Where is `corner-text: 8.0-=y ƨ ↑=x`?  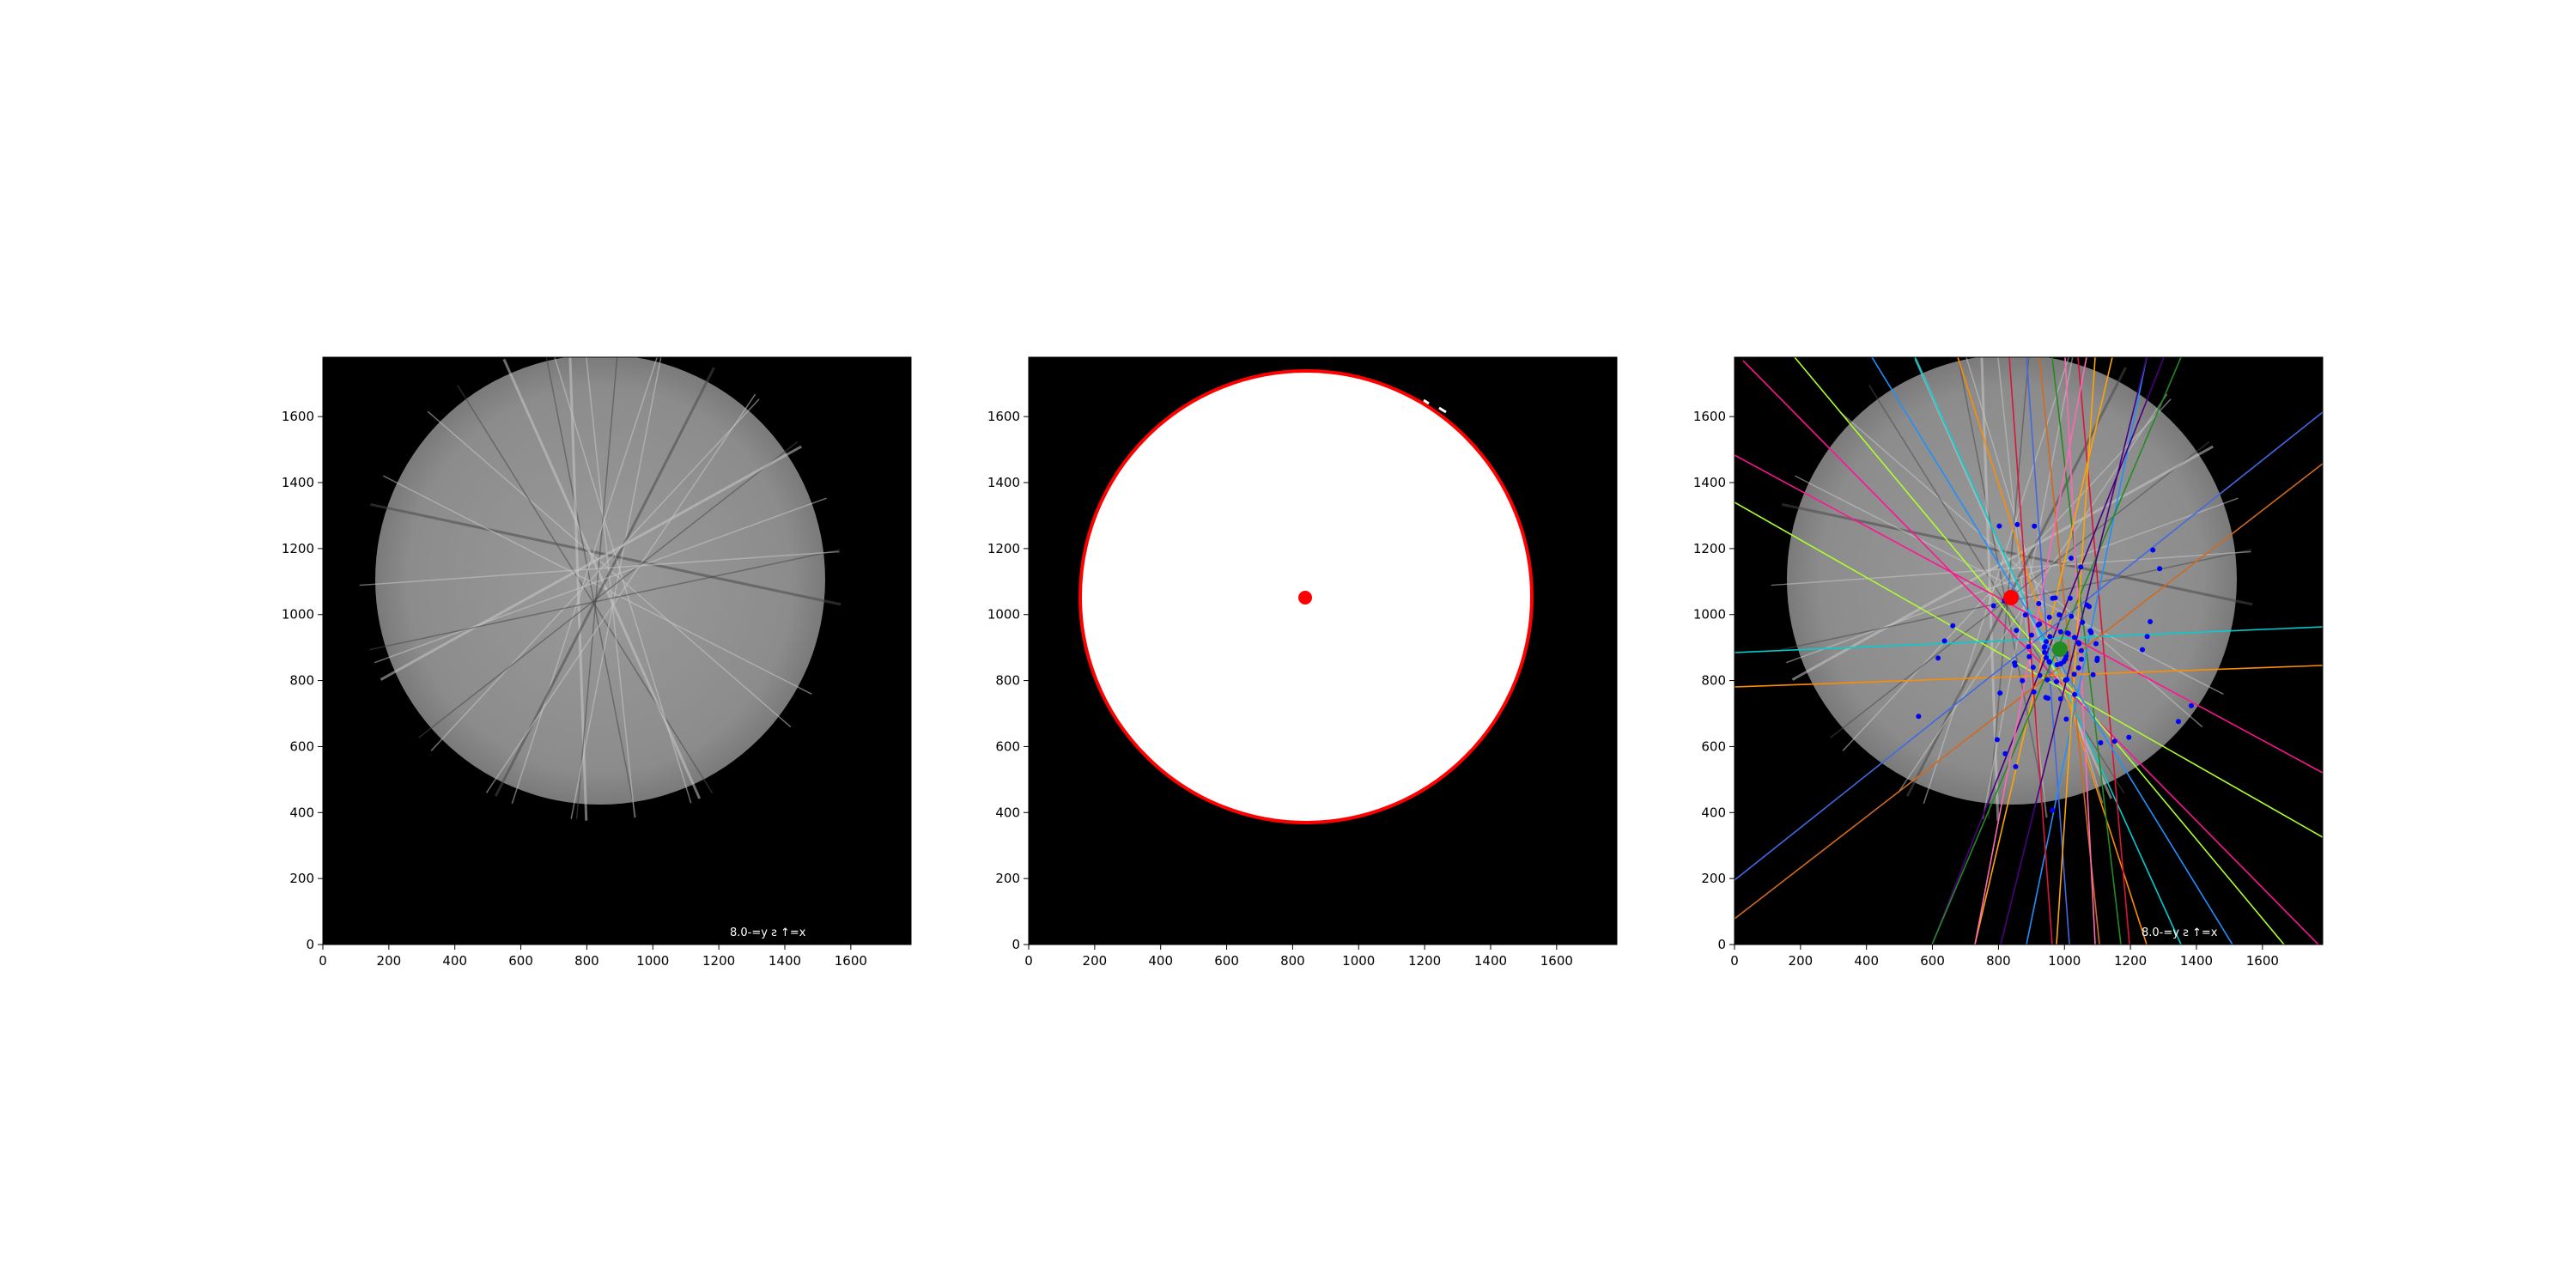
corner-text: 8.0-=y ƨ ↑=x is located at coordinates (2180, 933).